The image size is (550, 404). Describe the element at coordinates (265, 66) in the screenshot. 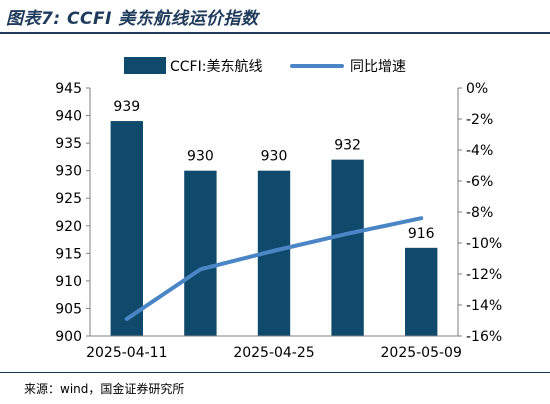

I see `legend: CCFI:美东航线 同比增速` at that location.